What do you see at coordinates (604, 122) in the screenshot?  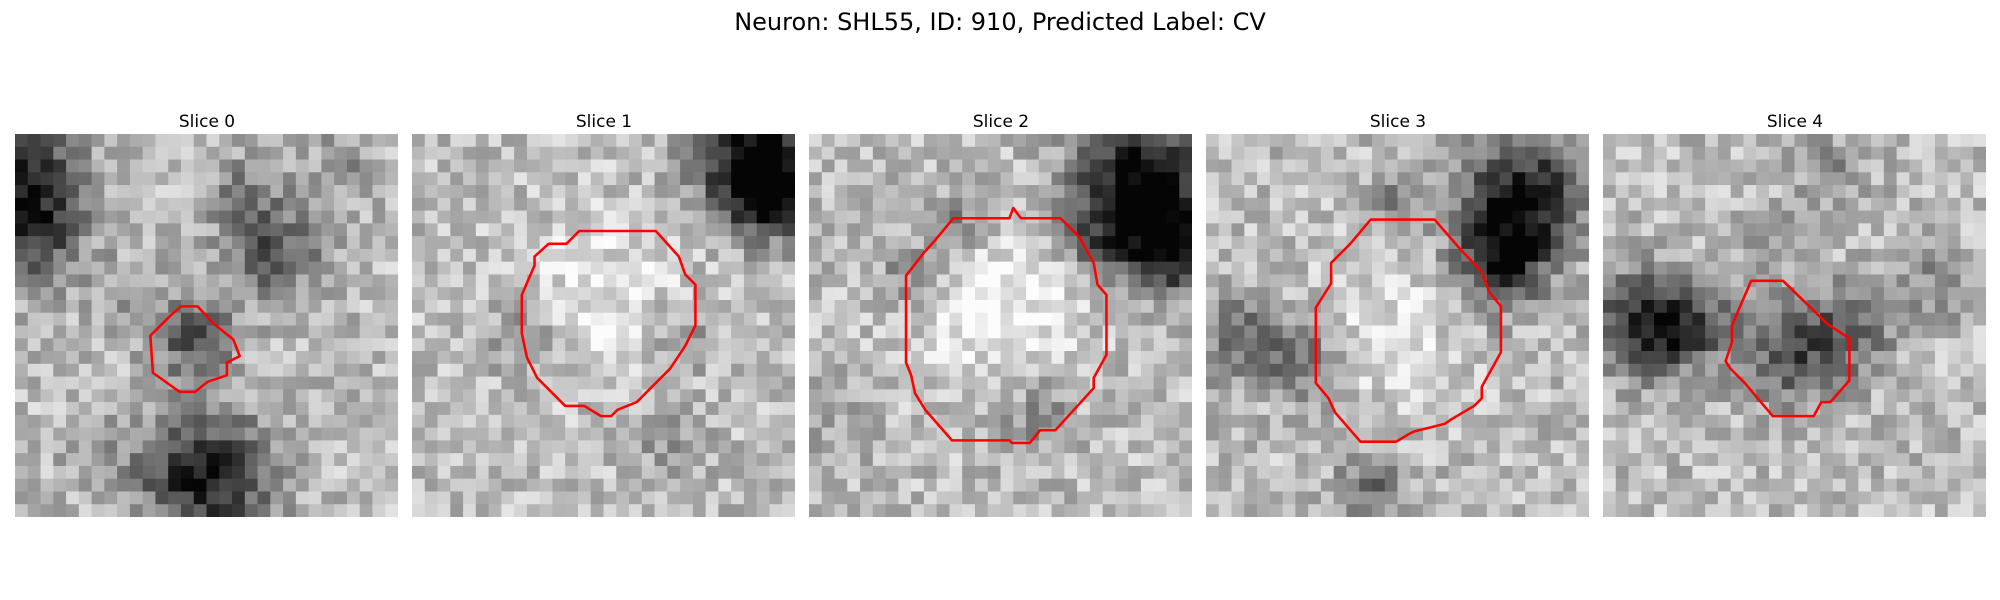 I see `slice-title-1: Slice 1` at bounding box center [604, 122].